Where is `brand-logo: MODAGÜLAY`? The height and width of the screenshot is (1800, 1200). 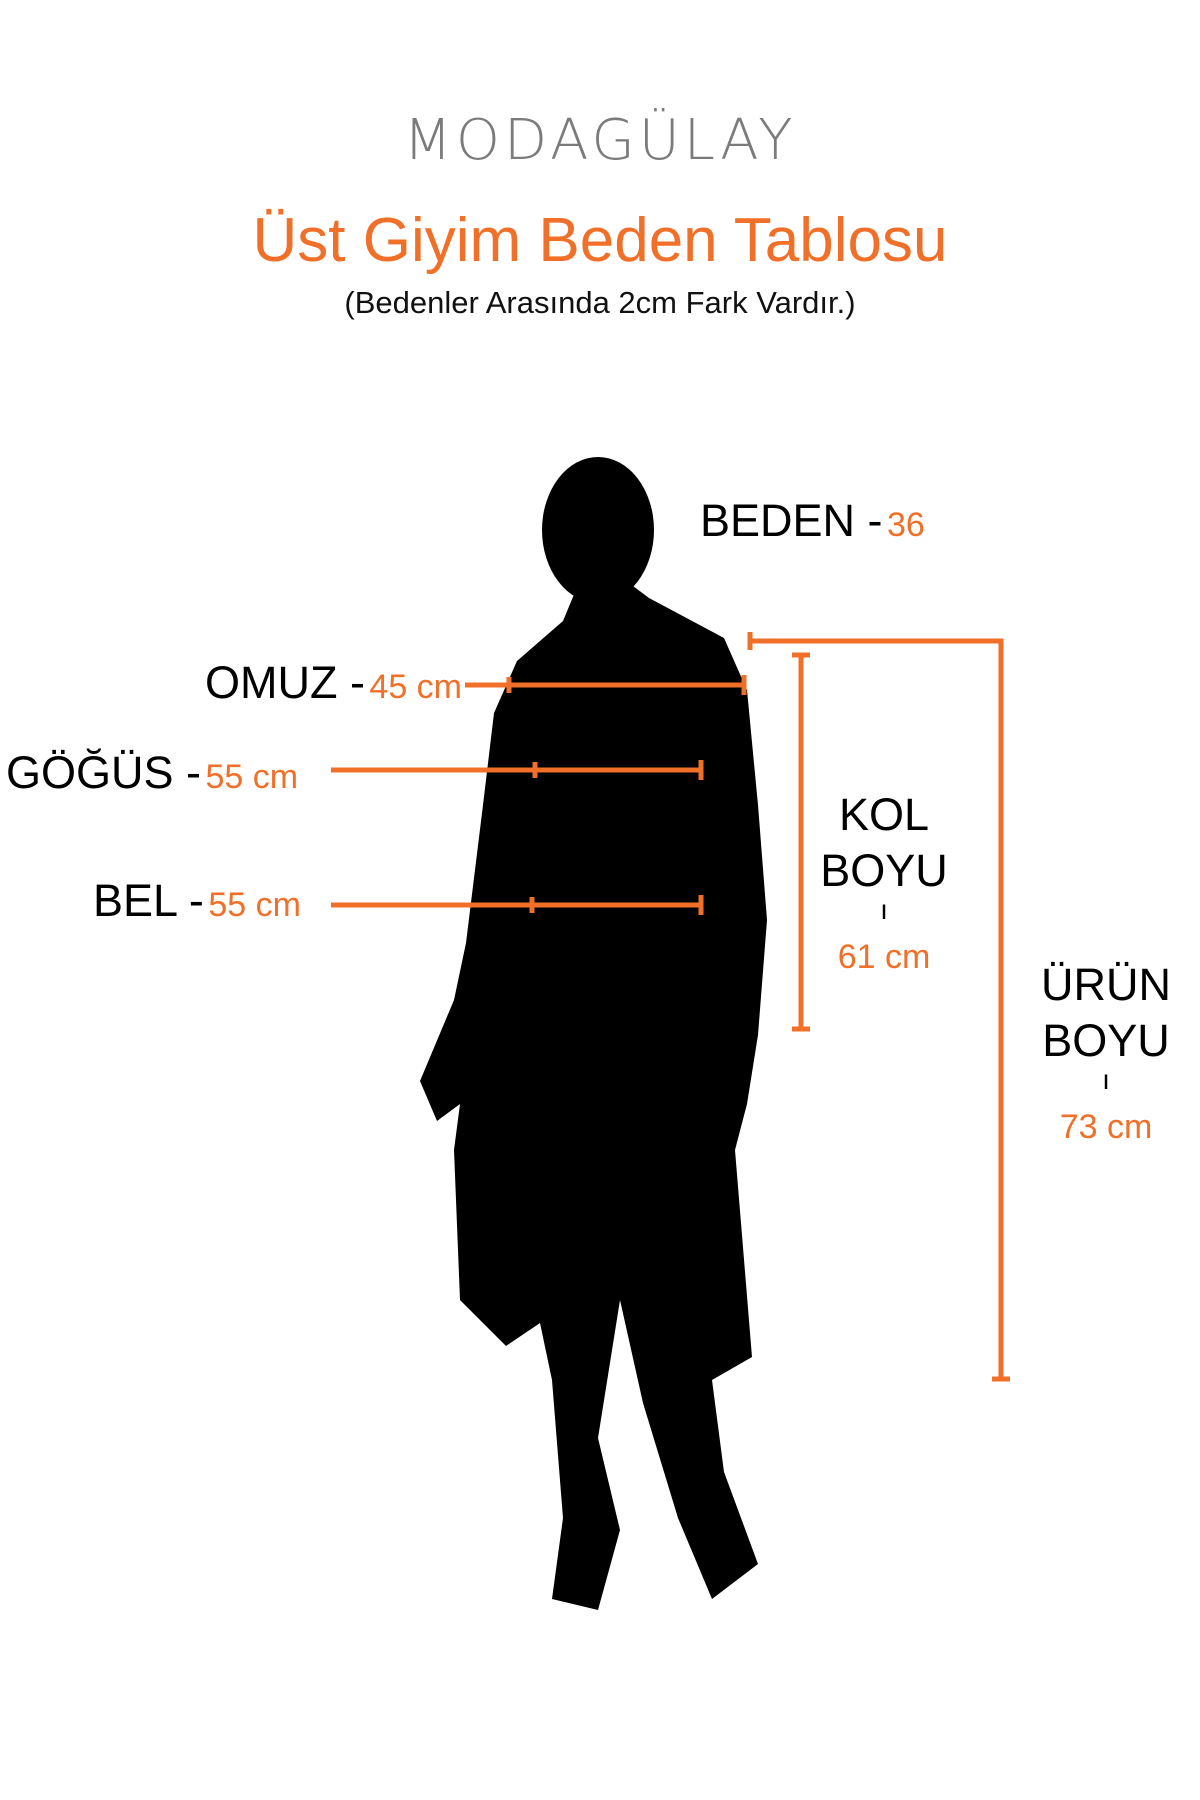 brand-logo: MODAGÜLAY is located at coordinates (600, 140).